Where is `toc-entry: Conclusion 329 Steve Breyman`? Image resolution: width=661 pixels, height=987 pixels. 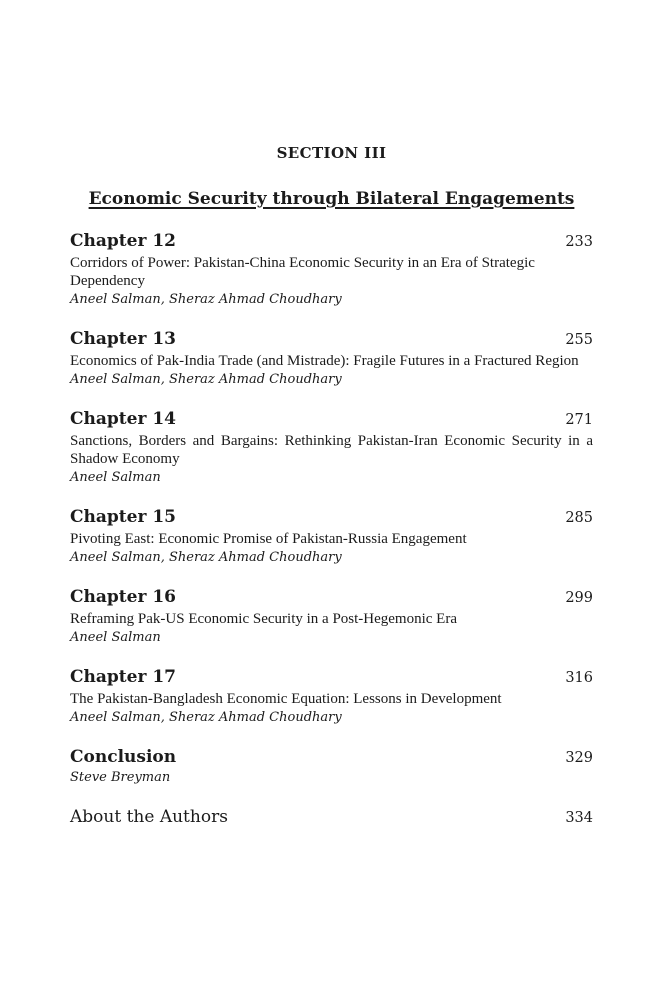 toc-entry: Conclusion 329 Steve Breyman is located at coordinates (331, 766).